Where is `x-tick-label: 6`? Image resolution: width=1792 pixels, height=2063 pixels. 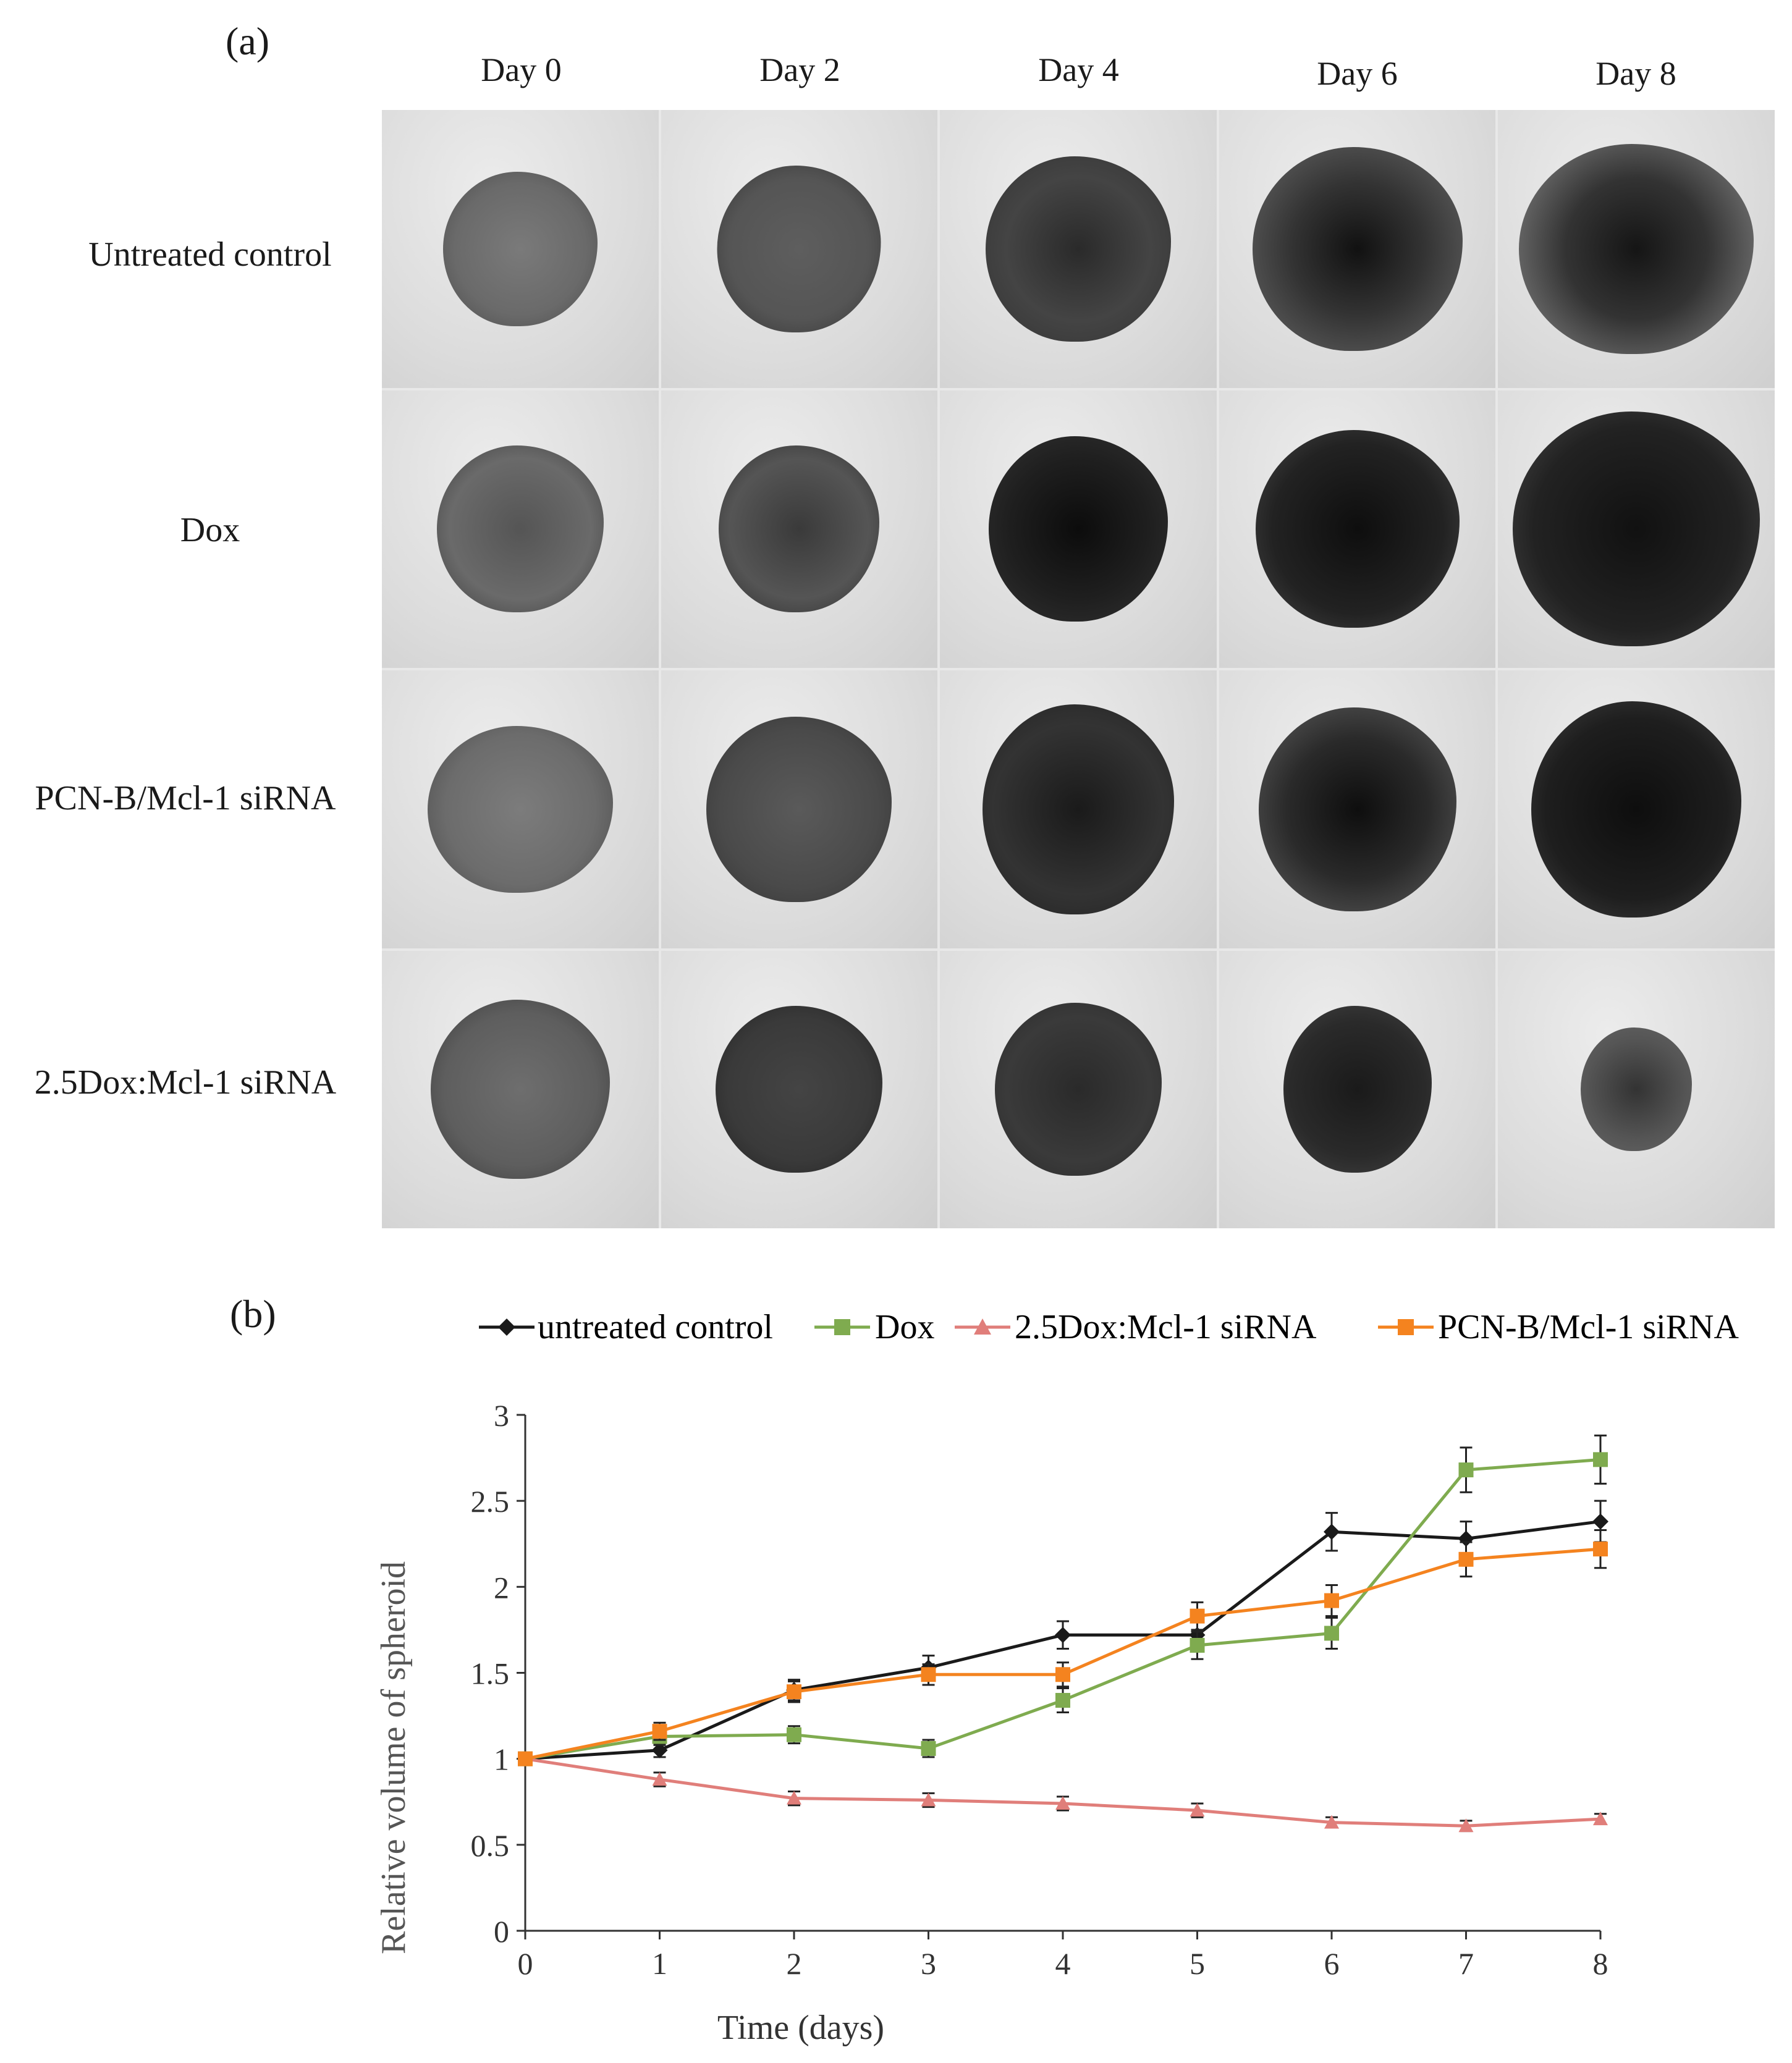
x-tick-label: 6 is located at coordinates (1332, 1963).